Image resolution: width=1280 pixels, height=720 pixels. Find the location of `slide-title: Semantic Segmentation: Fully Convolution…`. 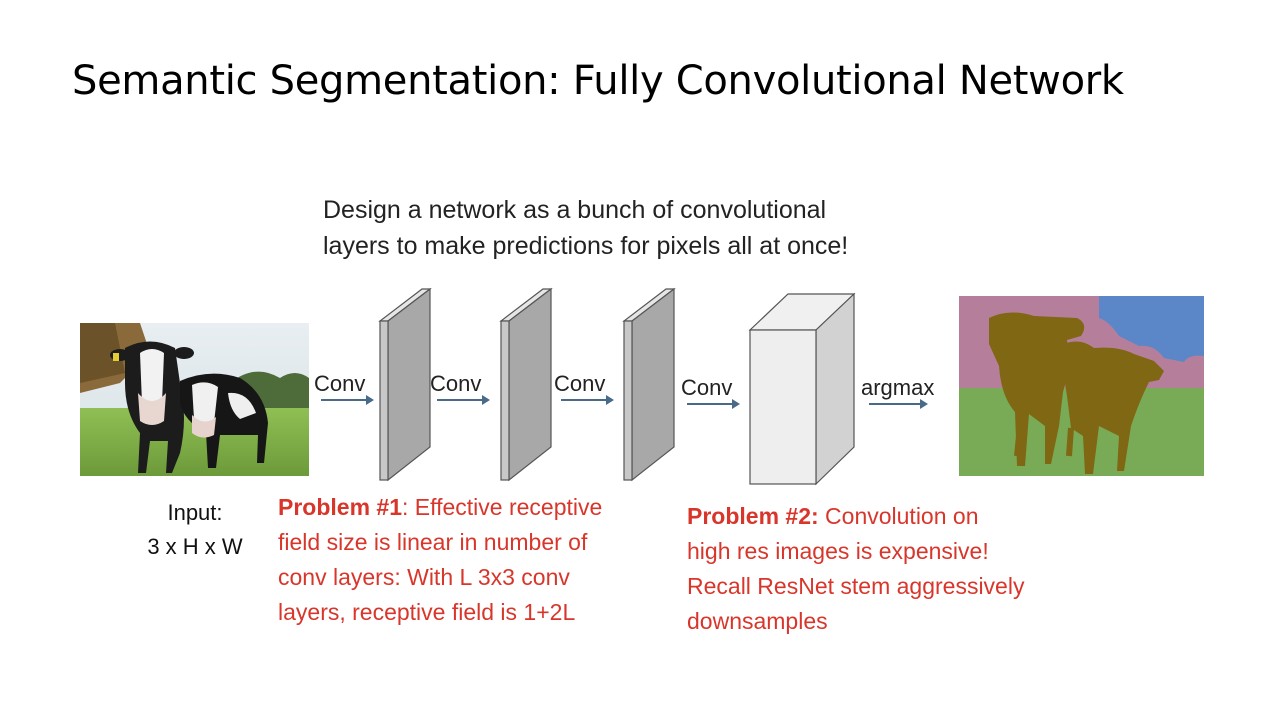

slide-title: Semantic Segmentation: Fully Convolution… is located at coordinates (598, 81).